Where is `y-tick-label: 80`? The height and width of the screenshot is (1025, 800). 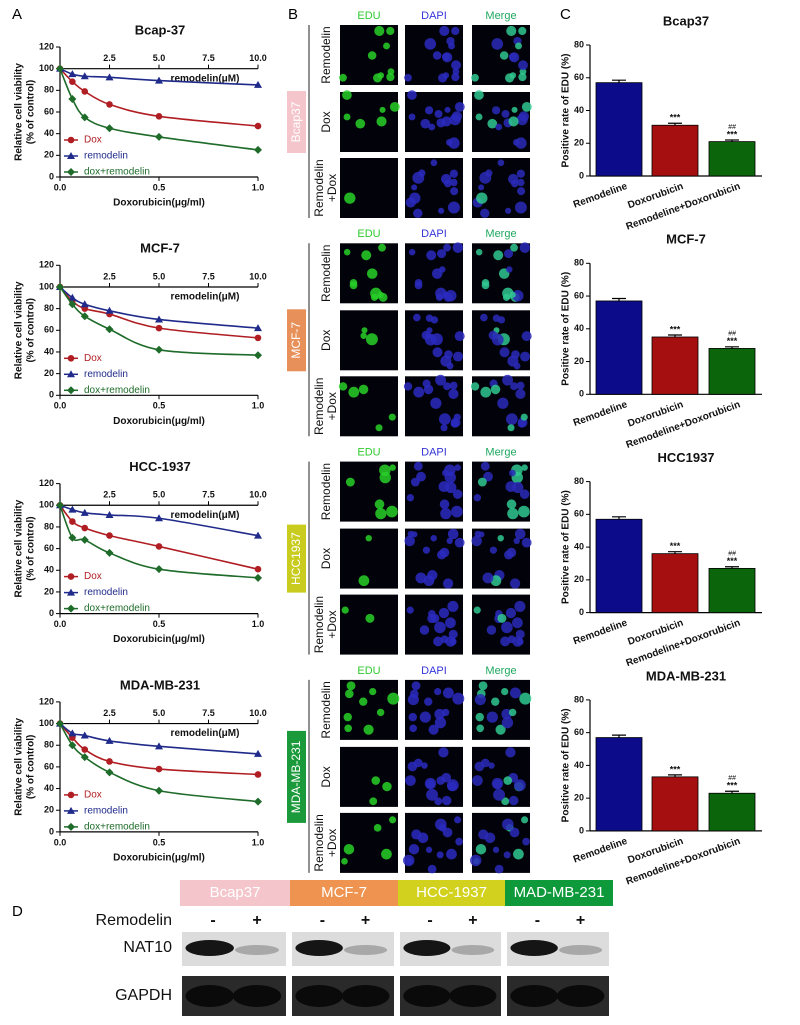 y-tick-label: 80 is located at coordinates (49, 745).